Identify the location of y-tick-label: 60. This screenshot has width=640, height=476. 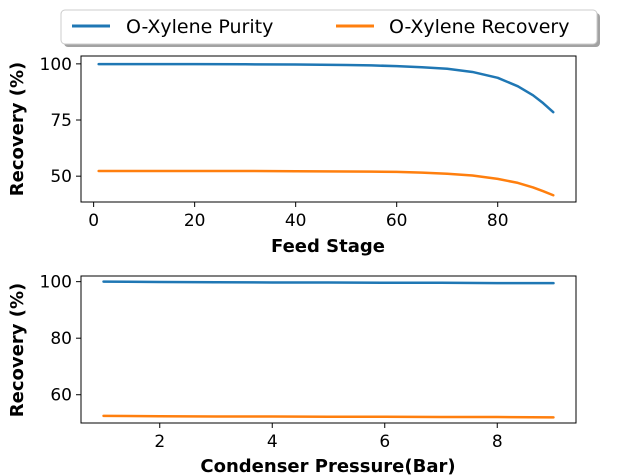
(61, 396).